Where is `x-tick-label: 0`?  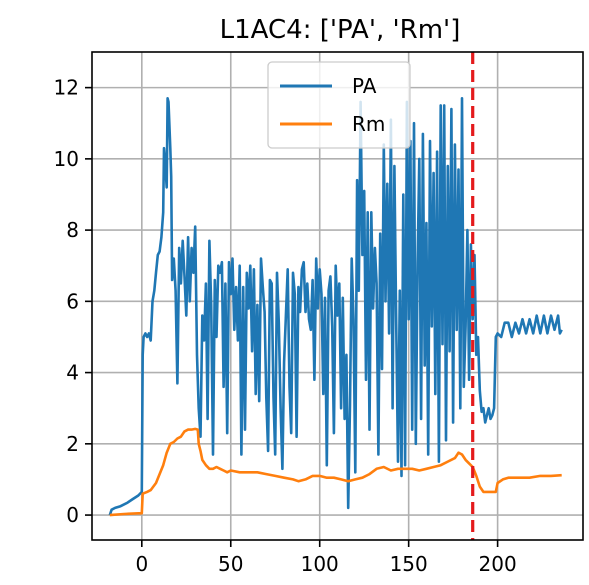 x-tick-label: 0 is located at coordinates (141, 564).